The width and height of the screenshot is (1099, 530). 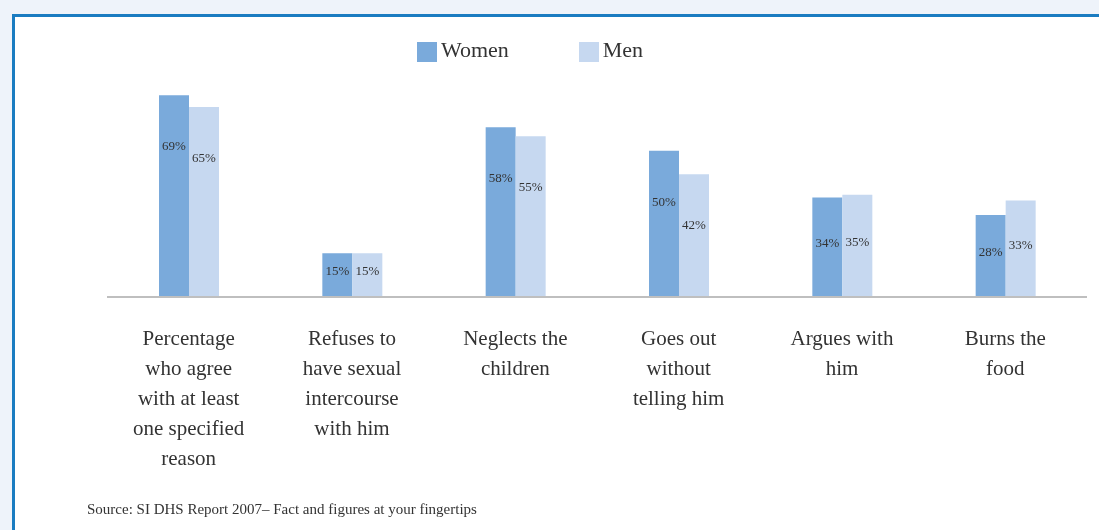 I want to click on x-tick-label: Burns the food, so click(x=1005, y=353).